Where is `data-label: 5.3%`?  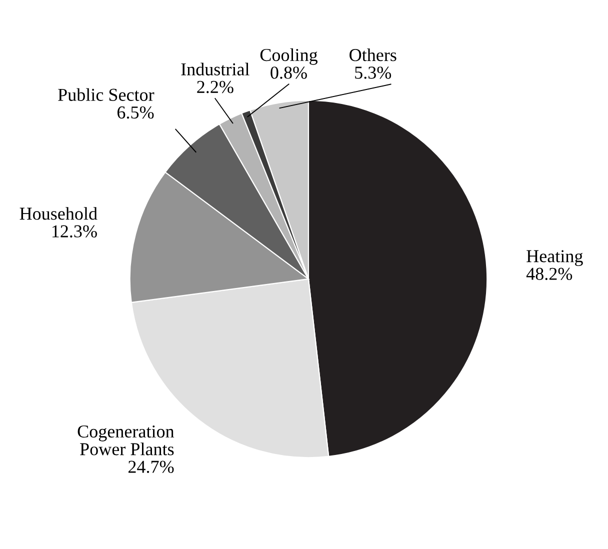 data-label: 5.3% is located at coordinates (373, 72).